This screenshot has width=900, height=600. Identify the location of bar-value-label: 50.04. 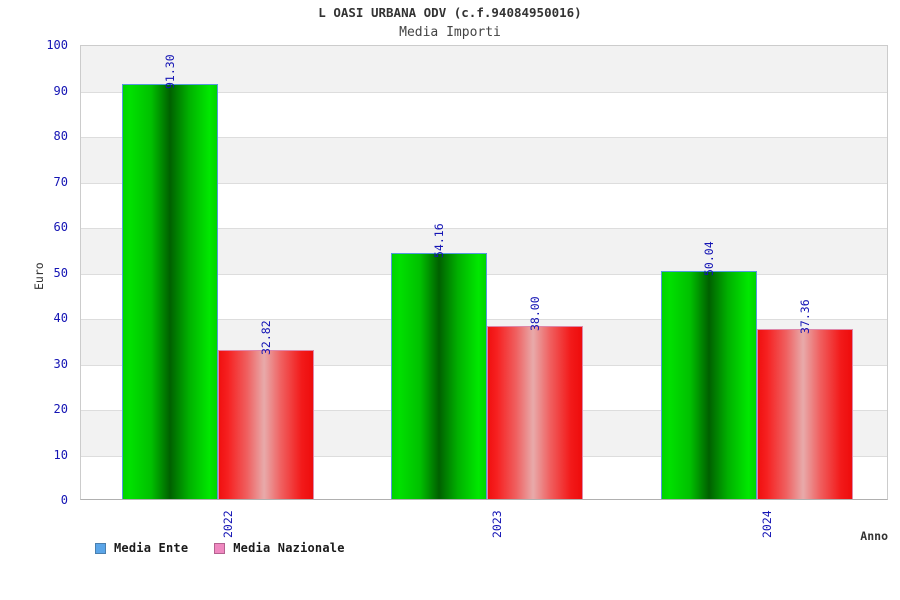
(709, 259).